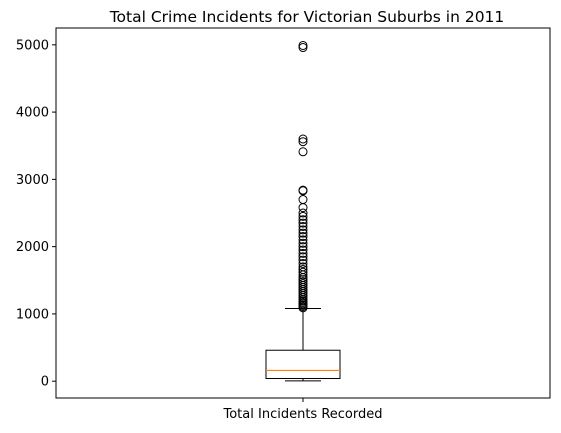 Image resolution: width=561 pixels, height=433 pixels. I want to click on x-tick-label: Total Incidents Recorded, so click(303, 414).